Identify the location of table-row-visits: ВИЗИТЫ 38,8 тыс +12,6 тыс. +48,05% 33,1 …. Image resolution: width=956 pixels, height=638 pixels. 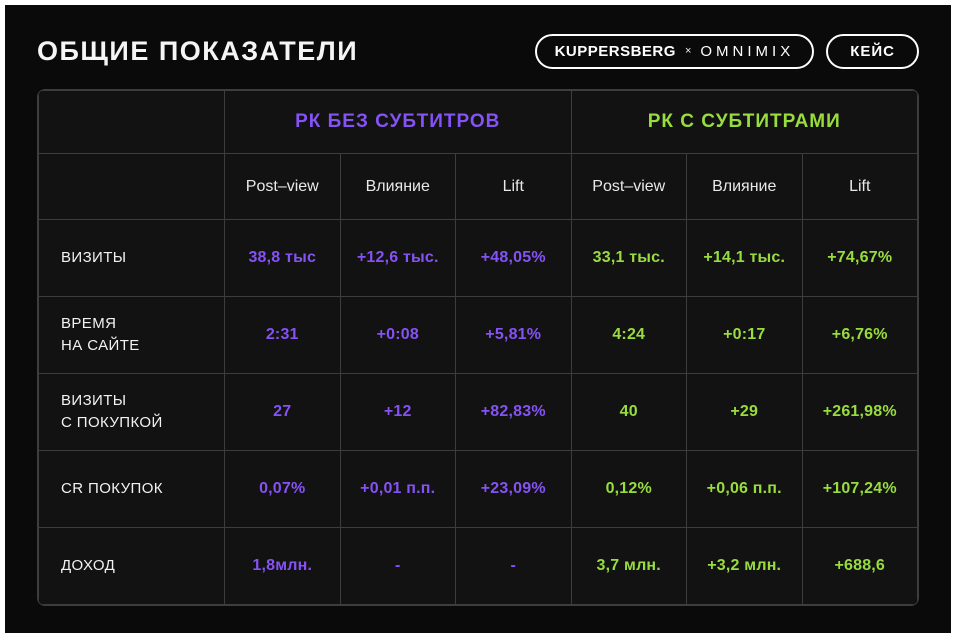
(478, 258).